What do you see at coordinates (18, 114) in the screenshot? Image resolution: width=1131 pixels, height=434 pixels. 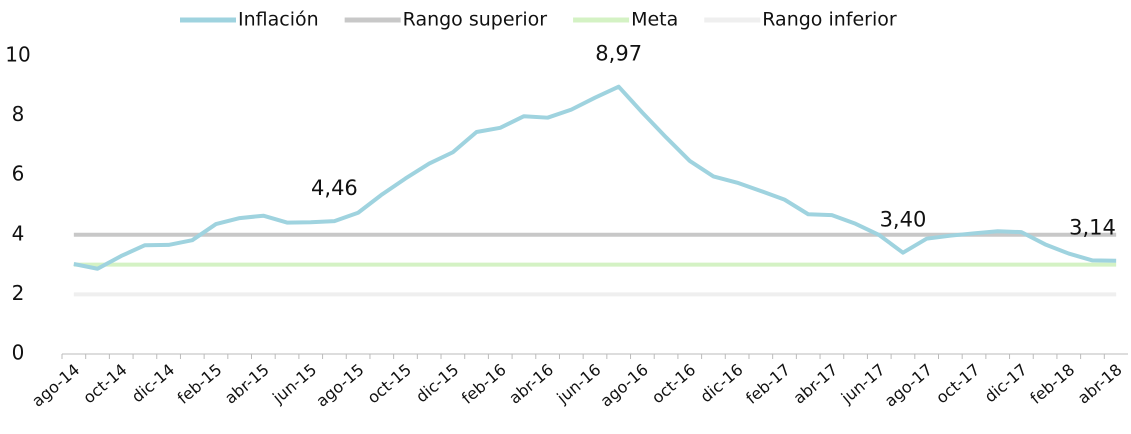 I see `y-tick-label: 8` at bounding box center [18, 114].